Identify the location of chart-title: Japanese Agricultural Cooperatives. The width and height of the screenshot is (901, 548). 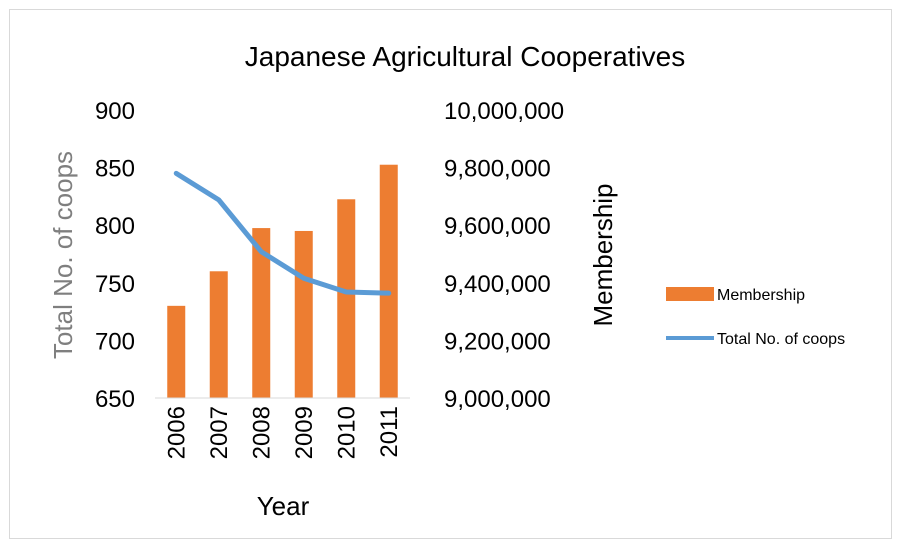
(465, 56).